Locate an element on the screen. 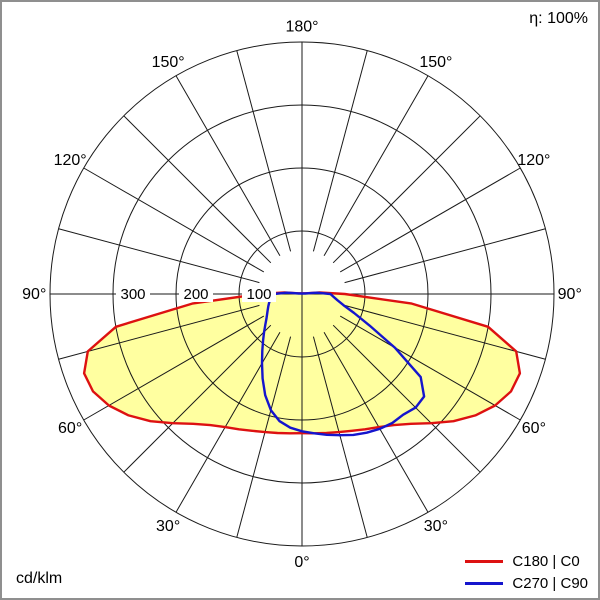  angle-label: 180° is located at coordinates (301, 26).